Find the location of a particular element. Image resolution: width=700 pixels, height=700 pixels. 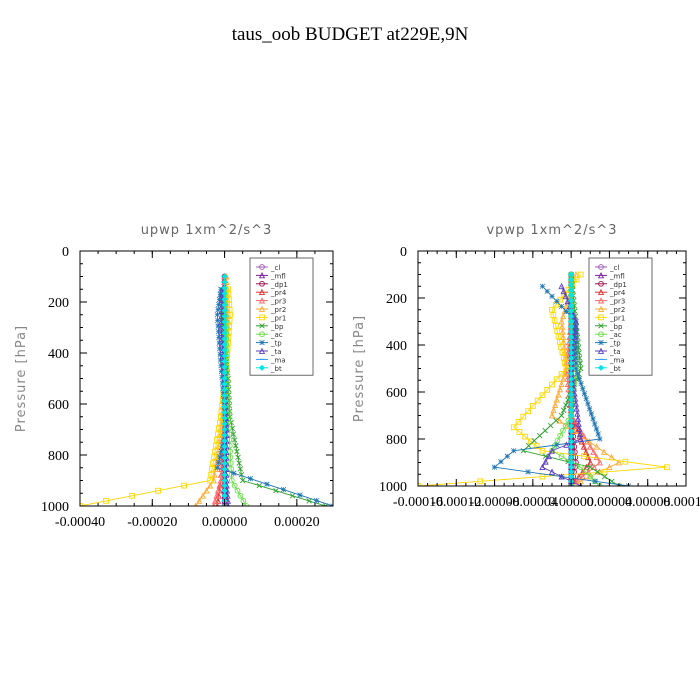

legend-label: _ac is located at coordinates (276, 335).